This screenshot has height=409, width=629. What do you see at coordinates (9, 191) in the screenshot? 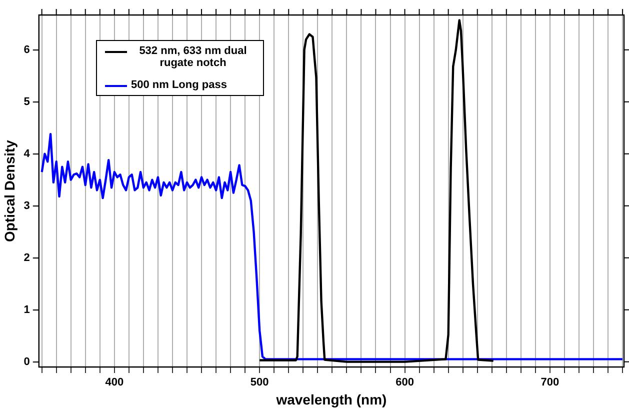
I see `y-axis-title: Optical Density` at bounding box center [9, 191].